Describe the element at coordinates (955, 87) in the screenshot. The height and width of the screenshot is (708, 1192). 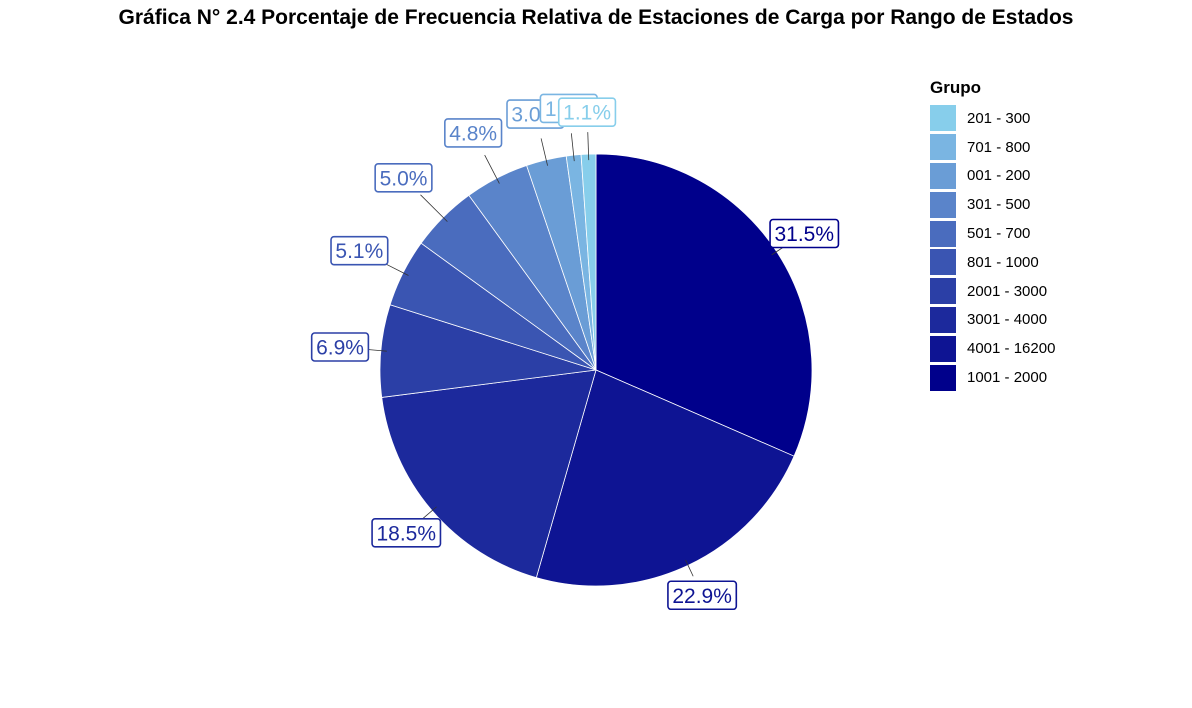
I see `legend-title: Grupo` at that location.